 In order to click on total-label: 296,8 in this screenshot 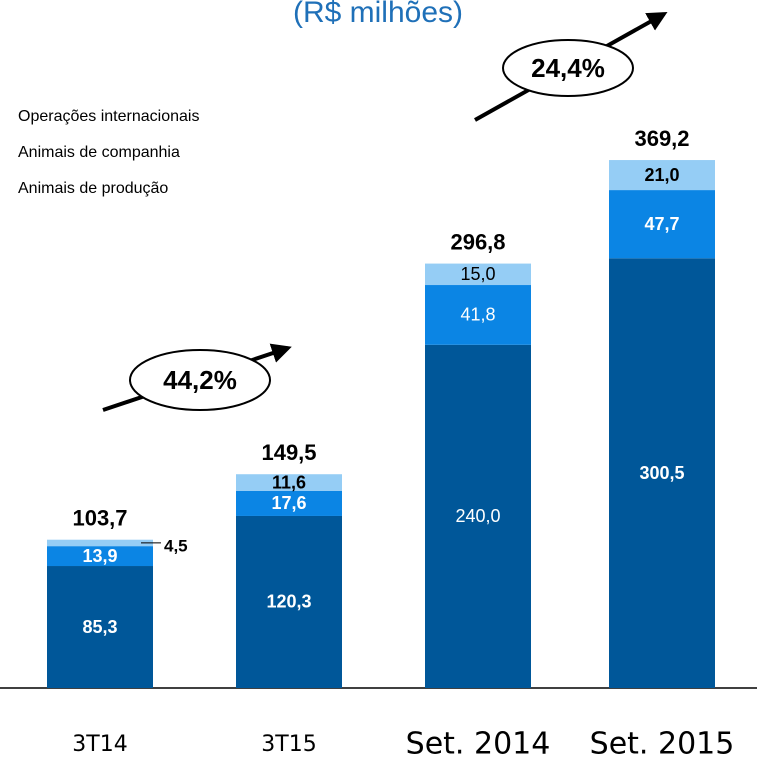, I will do `click(477, 241)`.